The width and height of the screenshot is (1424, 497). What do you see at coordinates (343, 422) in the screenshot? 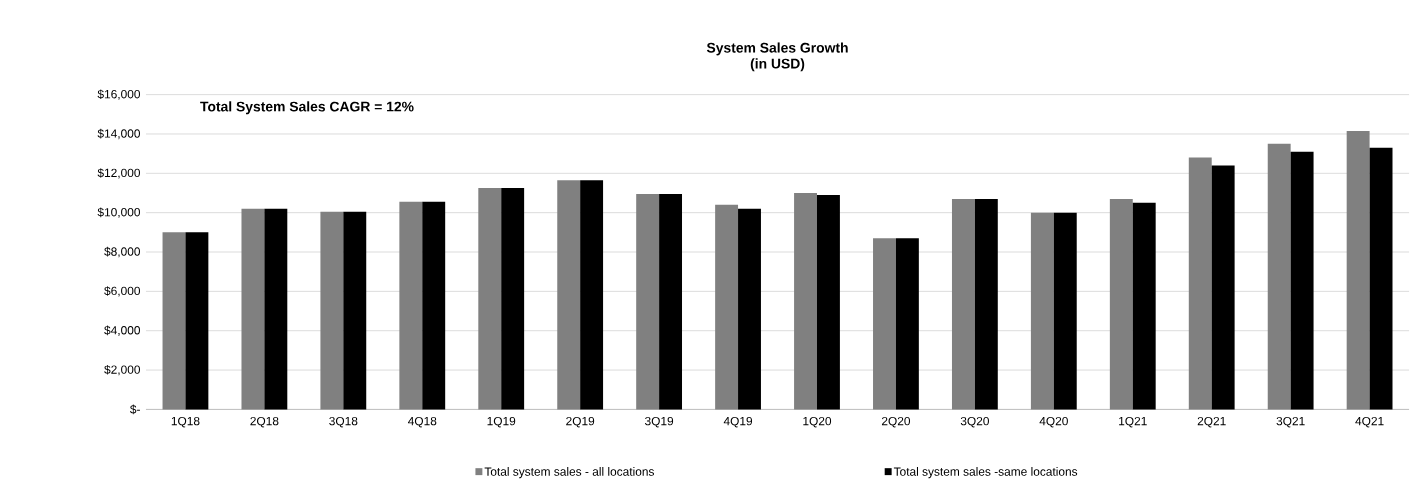
I see `x-tick-label: 3Q18` at bounding box center [343, 422].